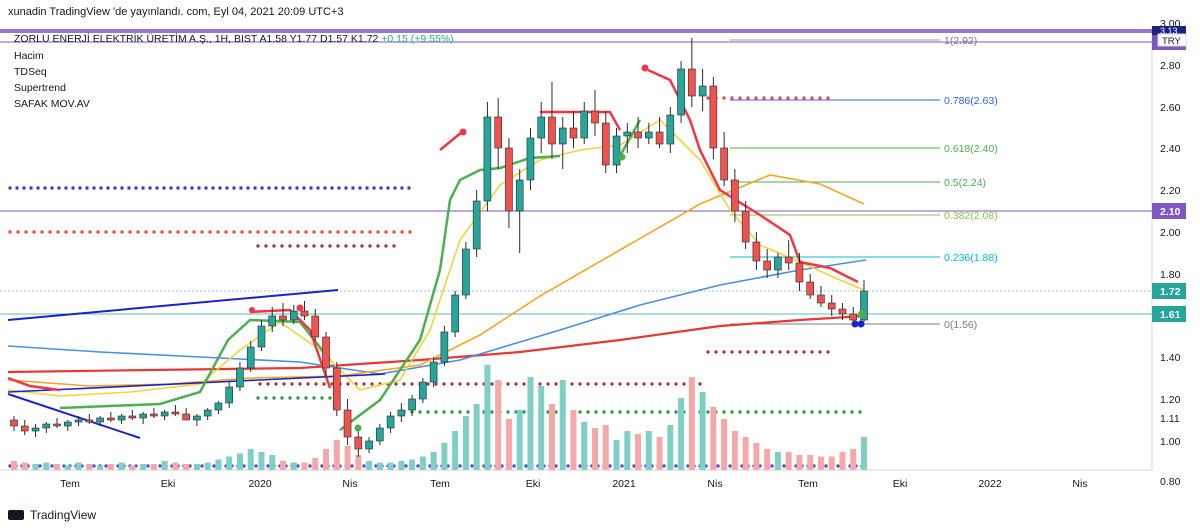 The image size is (1200, 531). Describe the element at coordinates (1079, 484) in the screenshot. I see `time-tick-label: Nis` at that location.